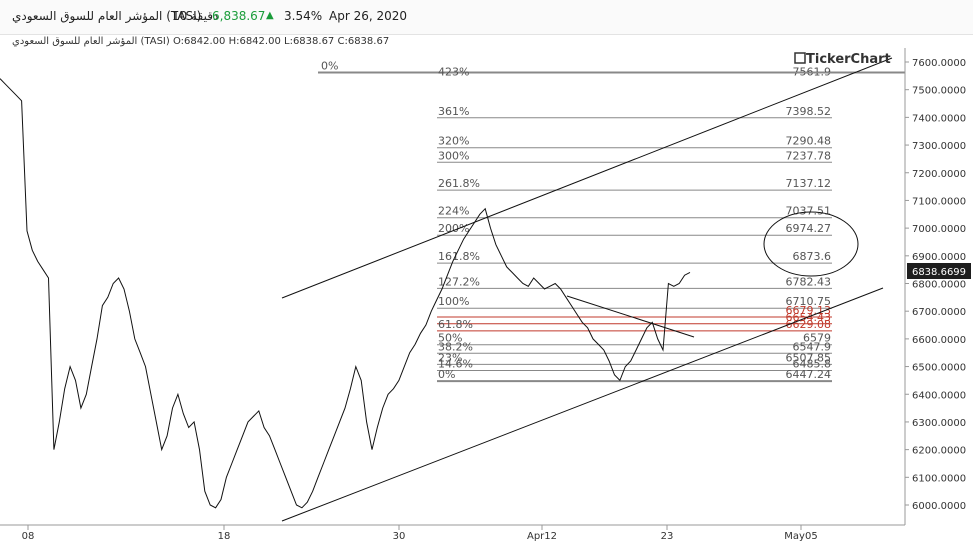 The height and width of the screenshot is (544, 973). What do you see at coordinates (254, 41) in the screenshot?
I see `ohlc-high: H:6842.00` at bounding box center [254, 41].